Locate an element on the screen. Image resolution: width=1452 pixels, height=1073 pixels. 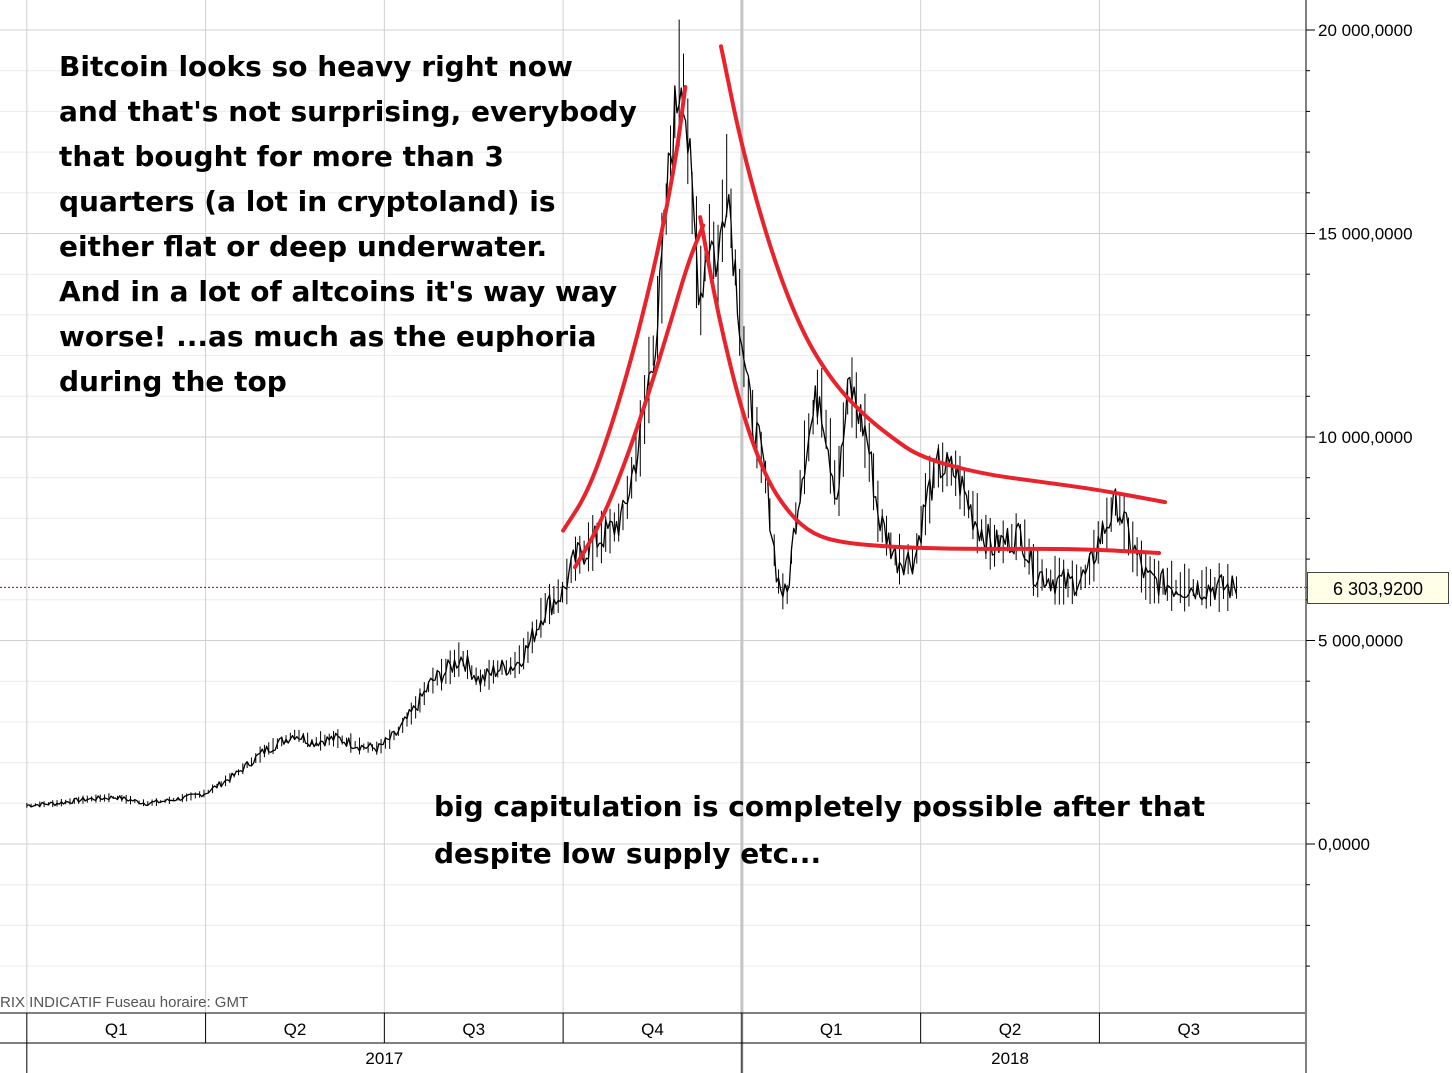
note-line: Bitcoin looks so heavy right now is located at coordinates (316, 66).